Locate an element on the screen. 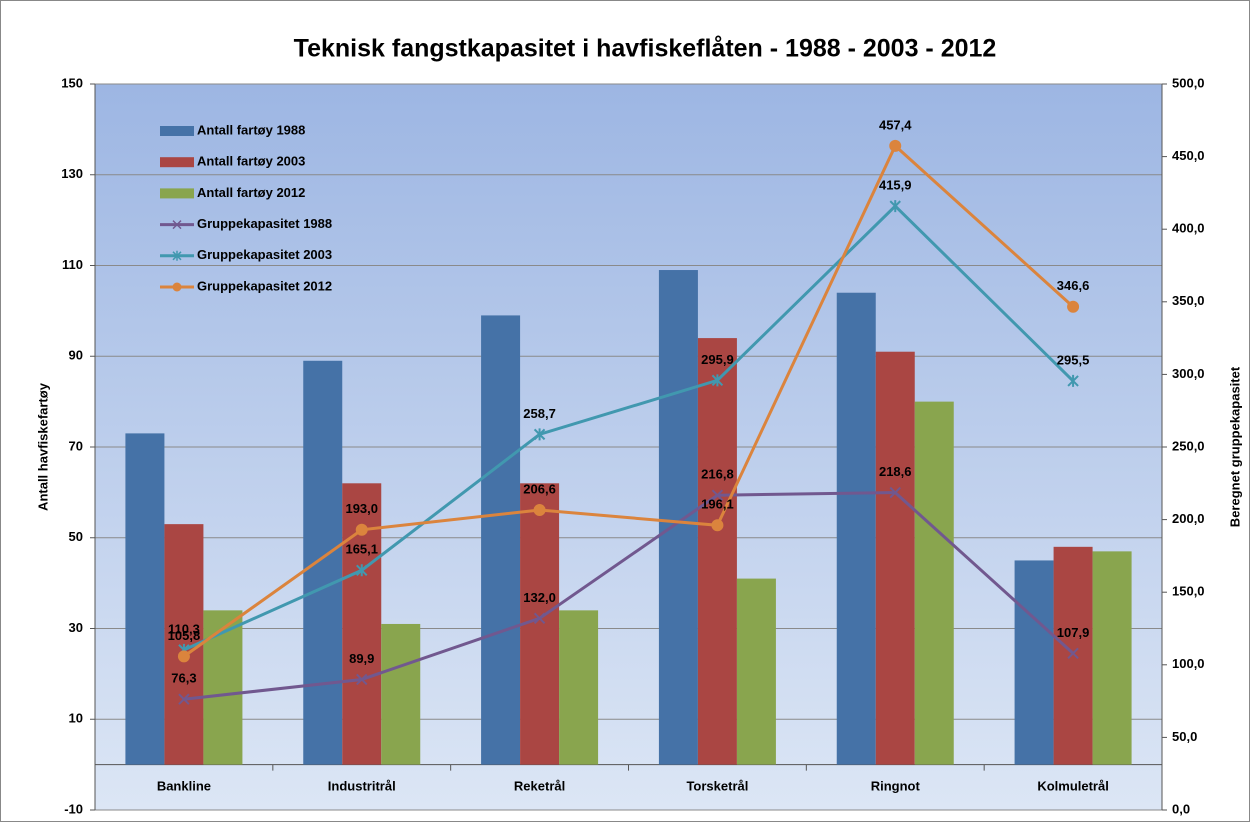  x-tick-label: Kolmuletrål is located at coordinates (1073, 785).